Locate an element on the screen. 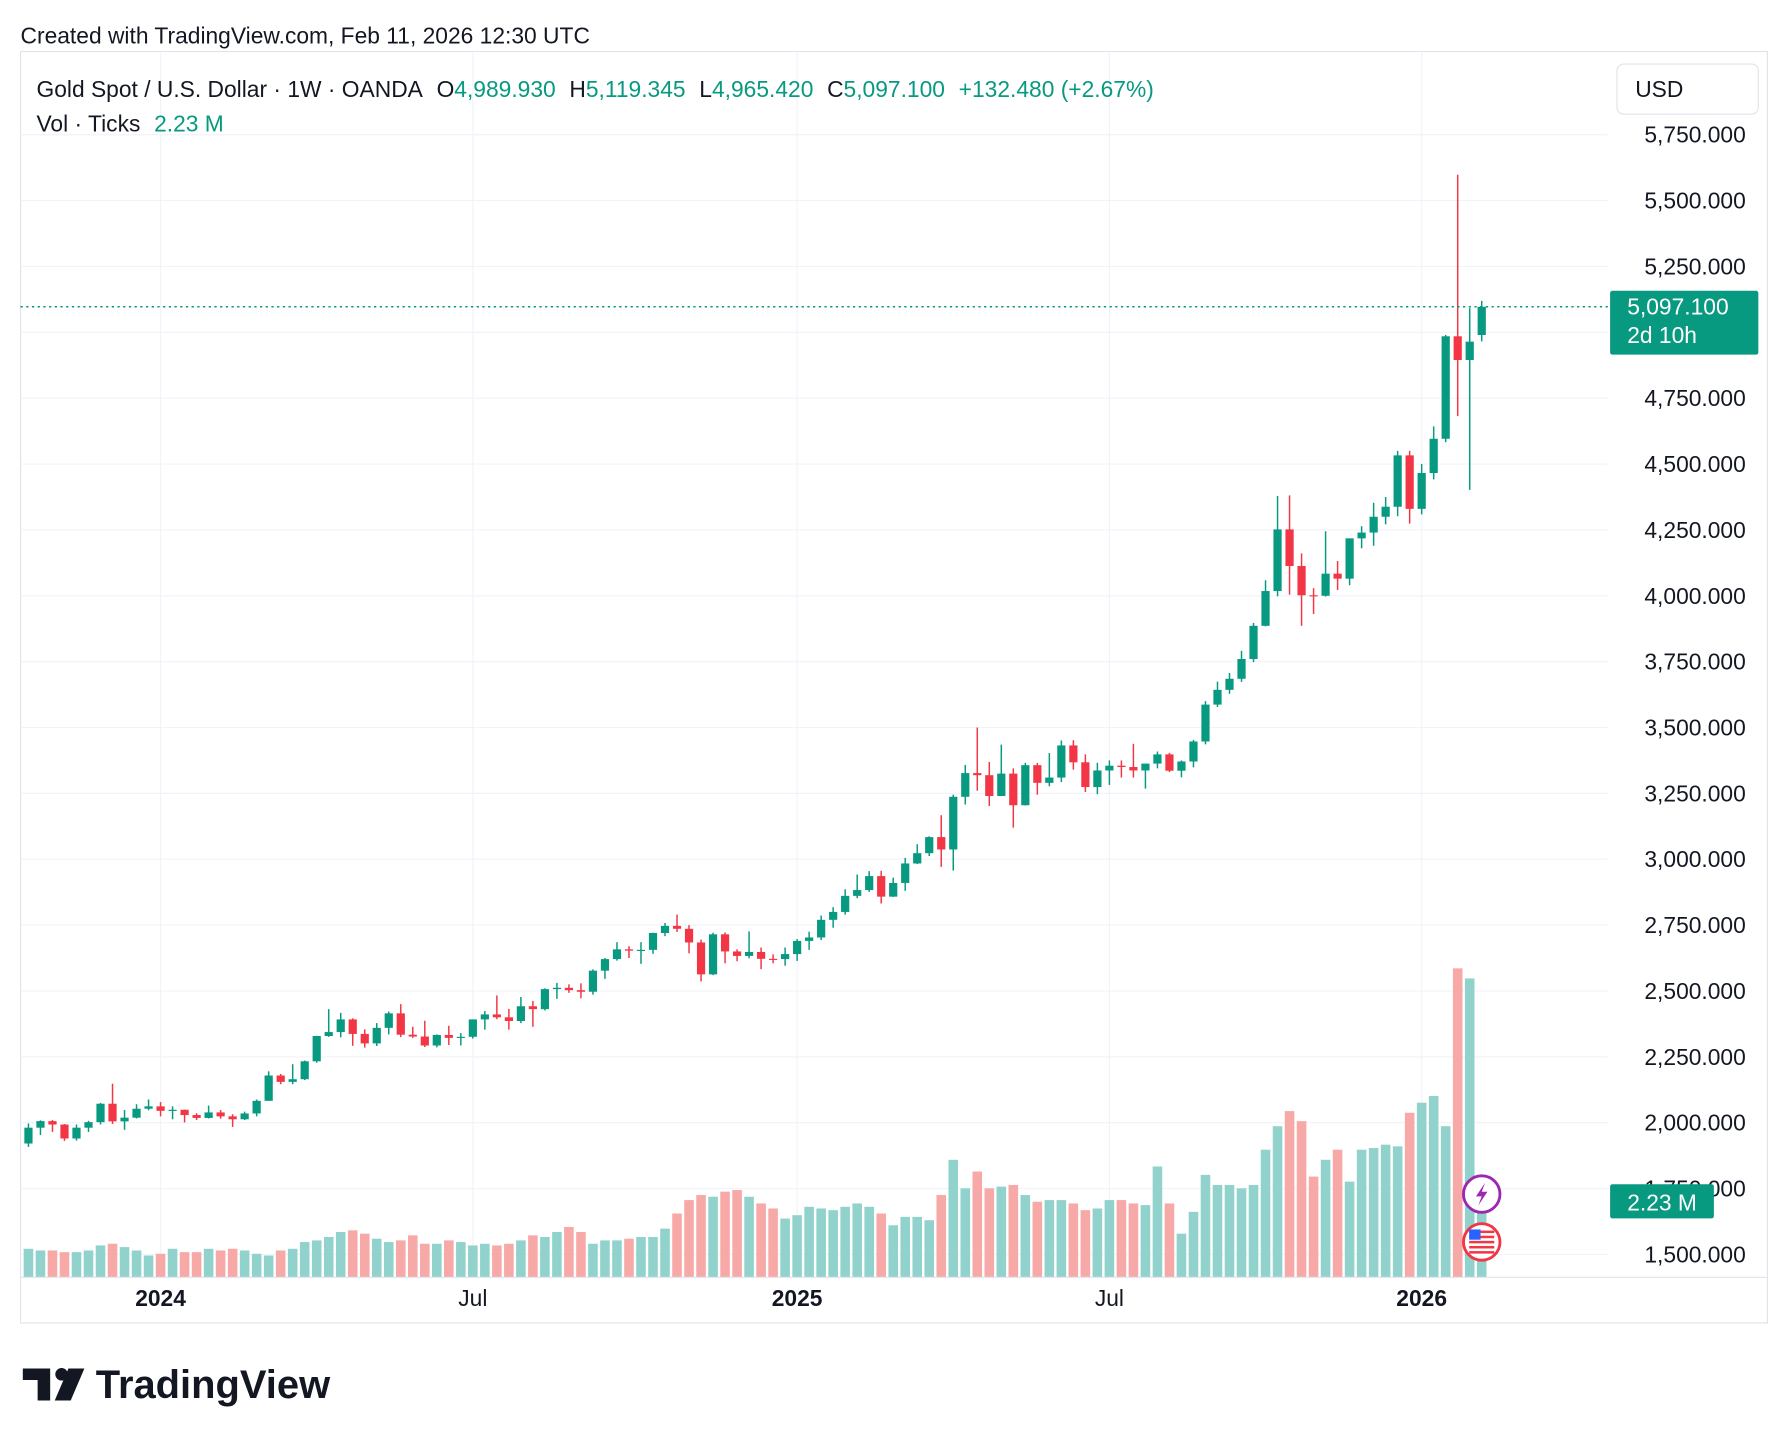 This screenshot has width=1788, height=1444. y-tick-label: 5,500.000 is located at coordinates (1694, 201).